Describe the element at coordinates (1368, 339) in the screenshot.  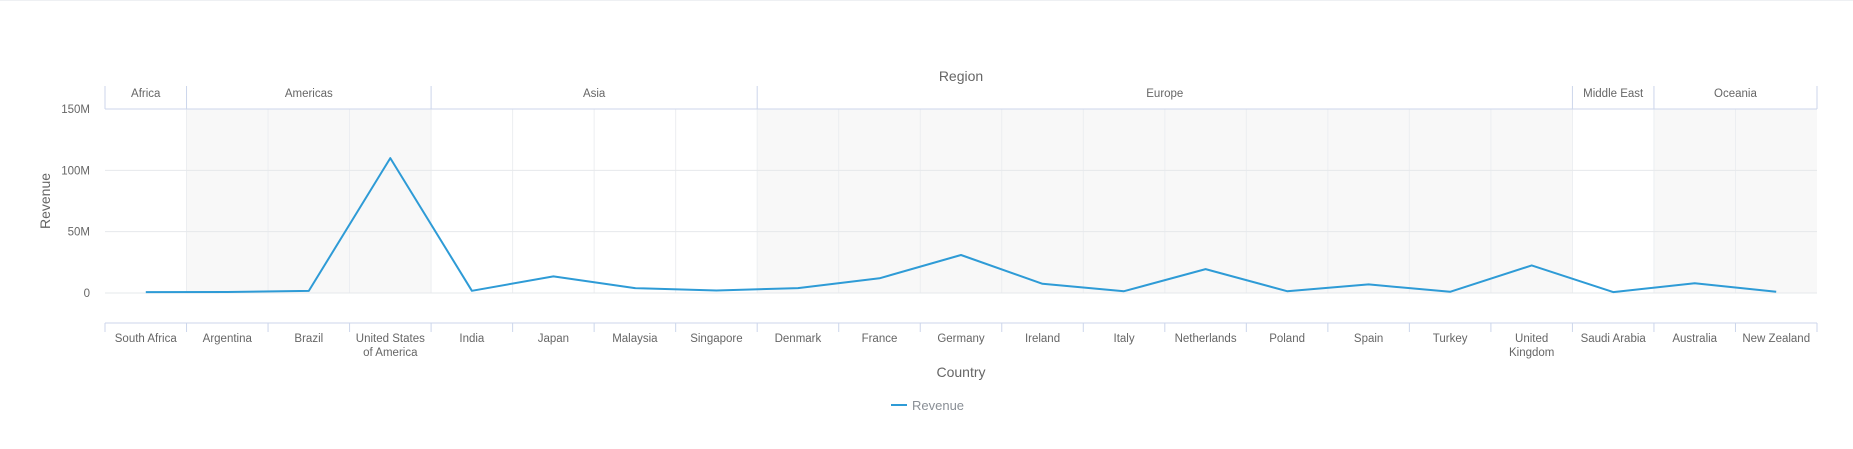
I see `x-tick-label: Spain` at that location.